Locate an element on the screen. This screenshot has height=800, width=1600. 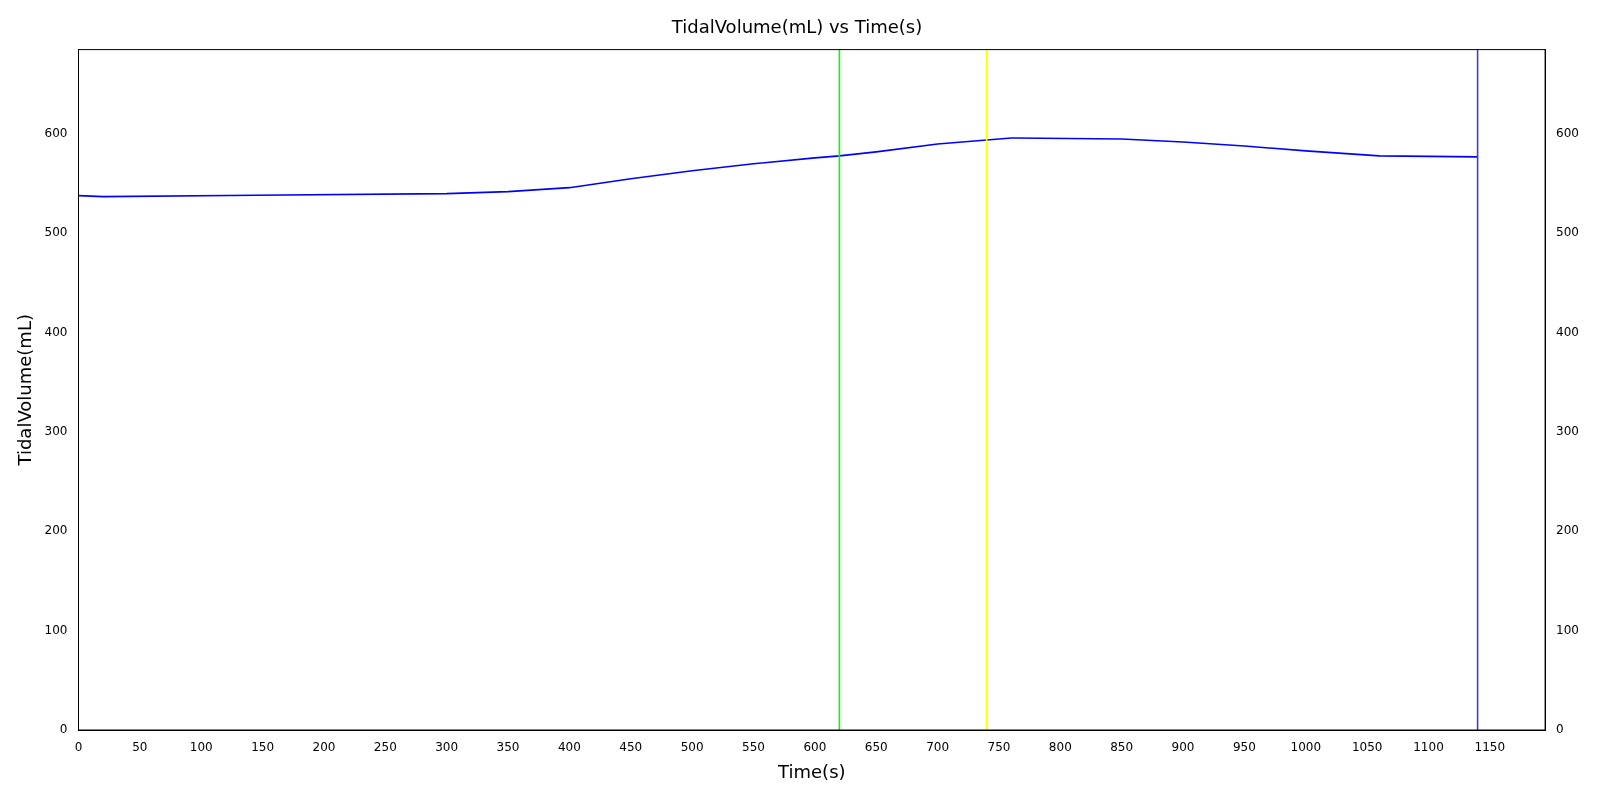
x-tick-label: 900 is located at coordinates (1183, 747).